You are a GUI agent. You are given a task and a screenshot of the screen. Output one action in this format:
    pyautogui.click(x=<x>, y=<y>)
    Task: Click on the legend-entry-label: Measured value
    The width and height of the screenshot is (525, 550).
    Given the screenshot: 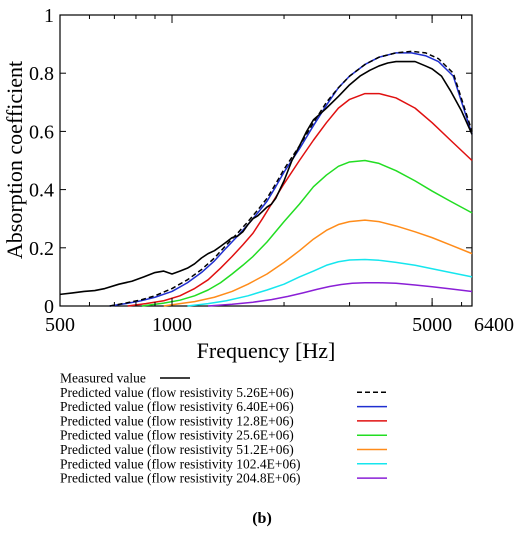 What is the action you would take?
    pyautogui.click(x=103, y=378)
    